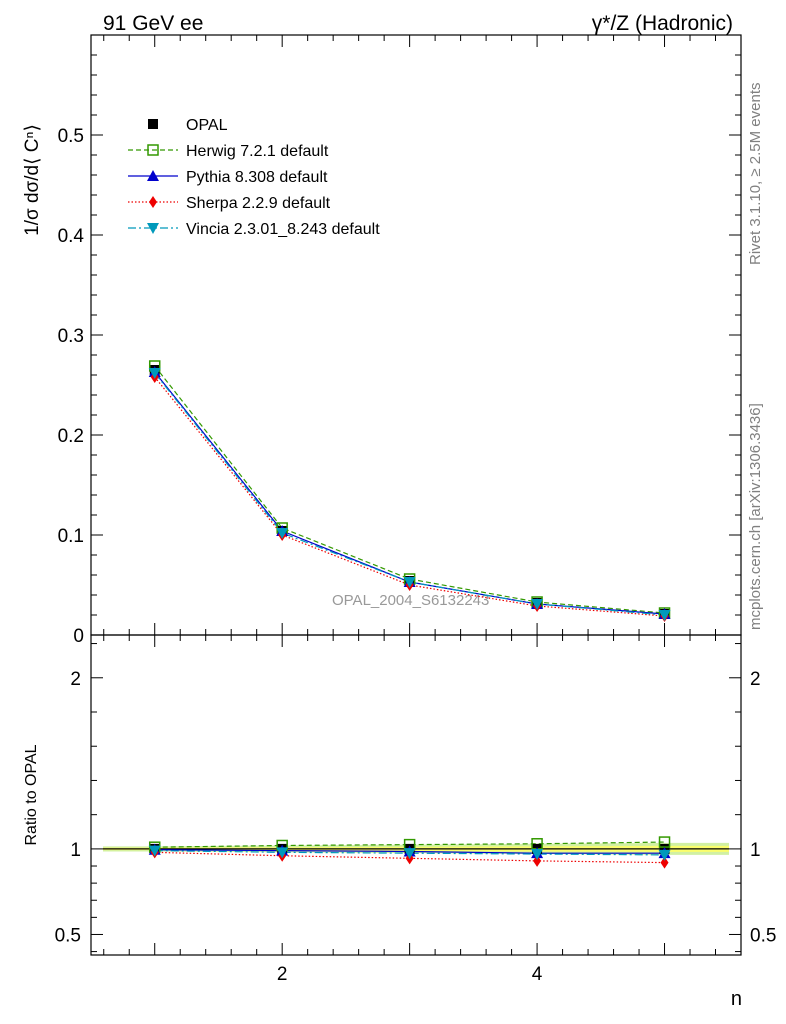  I want to click on ratio-y-tick-label-right: 2, so click(755, 679).